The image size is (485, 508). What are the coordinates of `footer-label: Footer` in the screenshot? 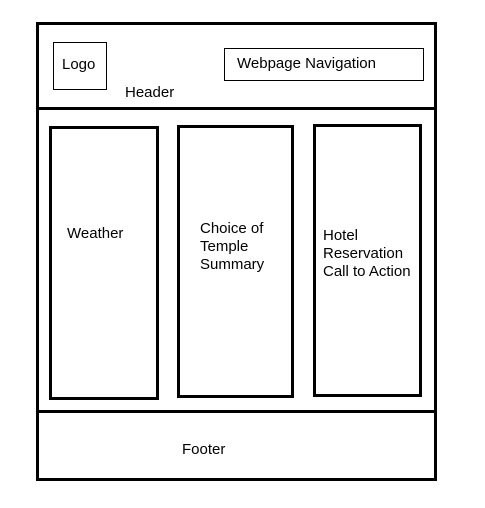 It's located at (204, 449).